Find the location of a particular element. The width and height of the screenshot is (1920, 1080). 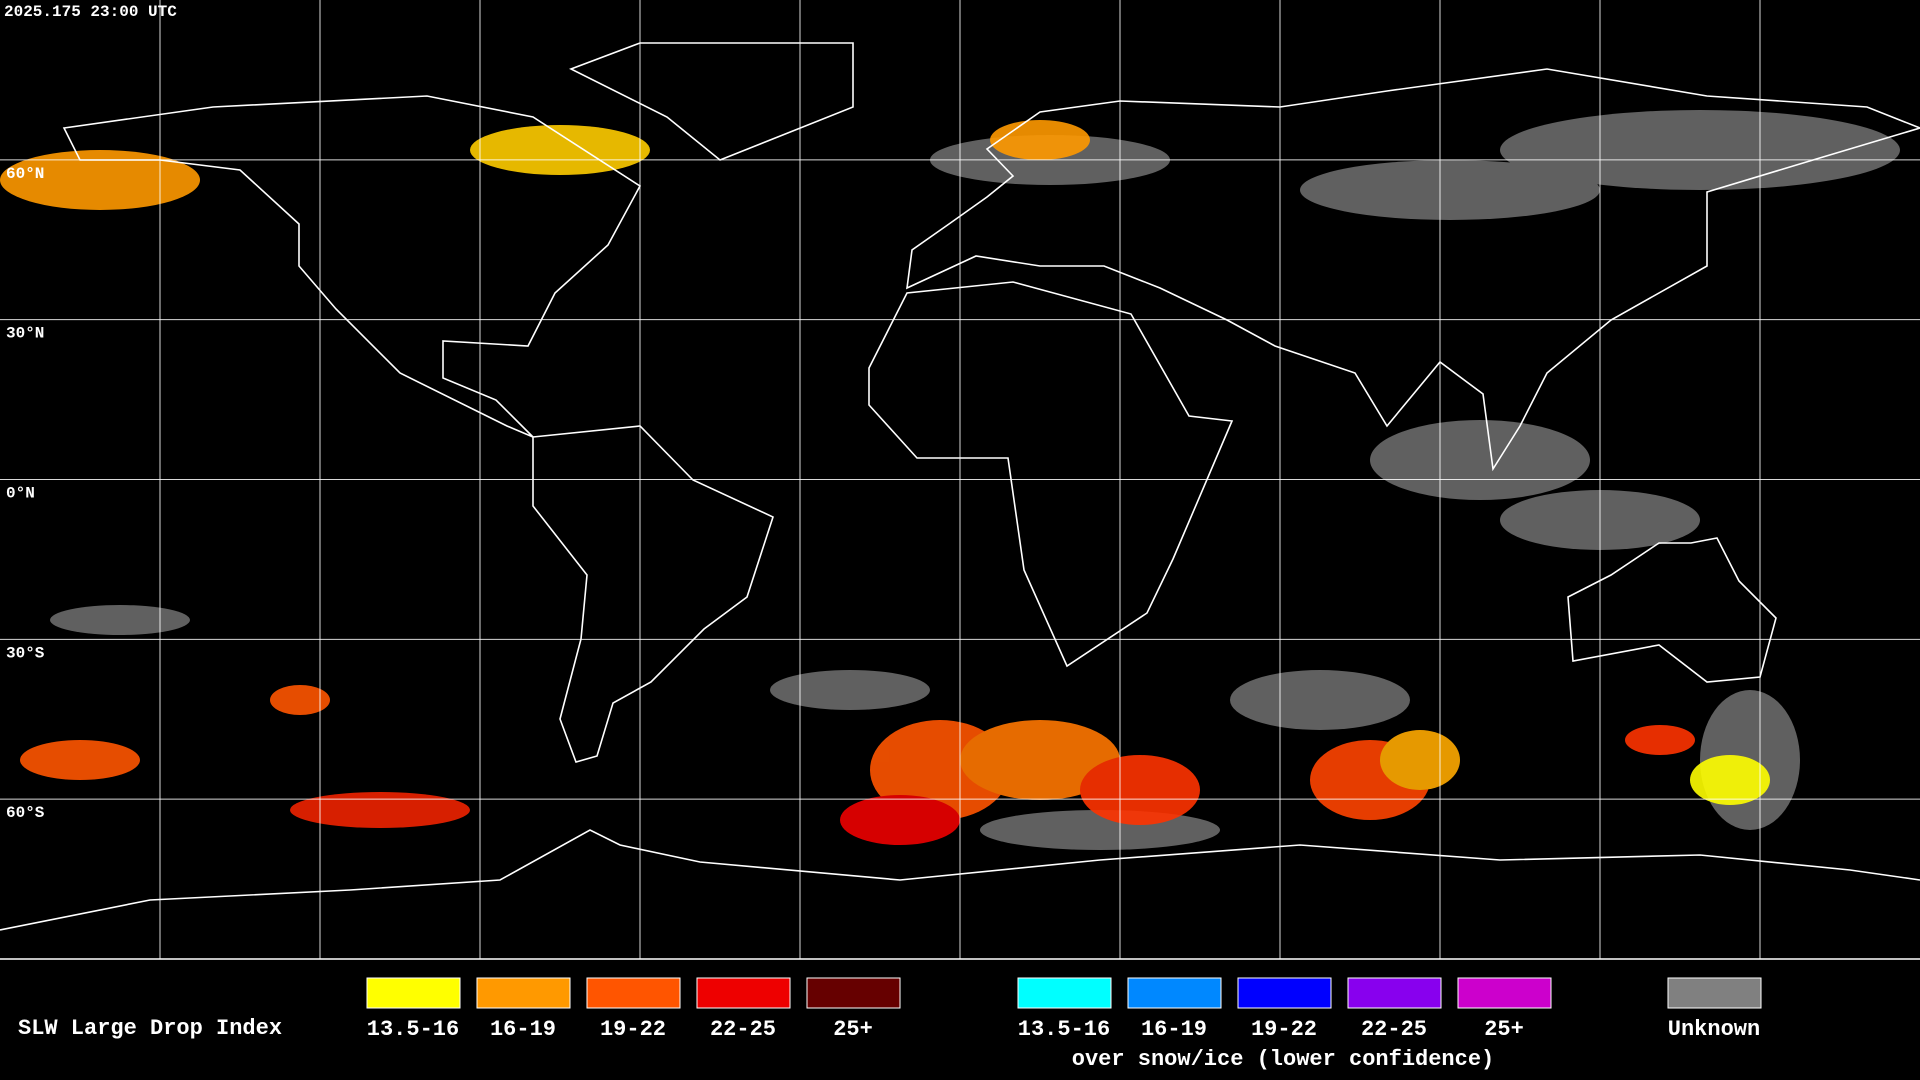

latitude-label: 60°S is located at coordinates (25, 813).